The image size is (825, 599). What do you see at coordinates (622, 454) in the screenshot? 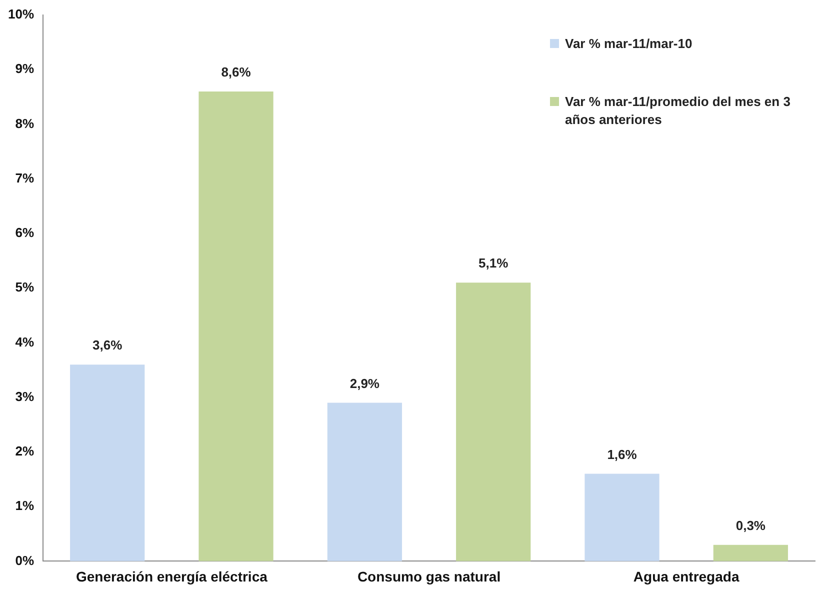
I see `data-label: 1,6%` at bounding box center [622, 454].